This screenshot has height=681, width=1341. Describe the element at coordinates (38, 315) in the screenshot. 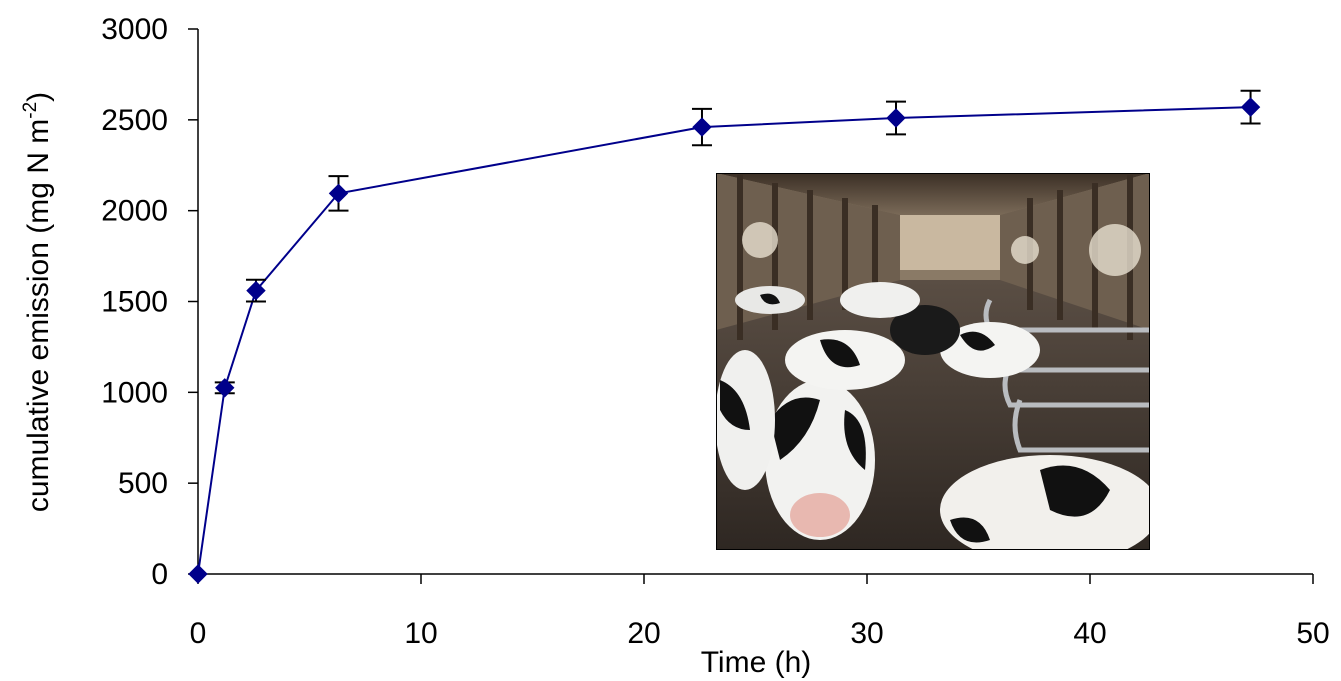

I see `y-axis-title-main: cumulative emission (mg N m` at that location.